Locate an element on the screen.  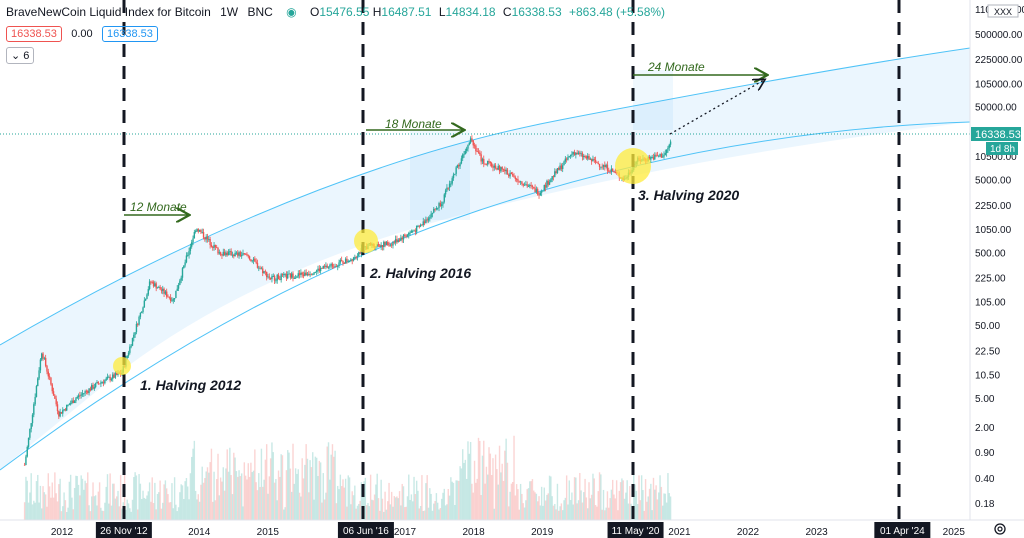
price-tick-label: 10500.00 is located at coordinates (996, 157).